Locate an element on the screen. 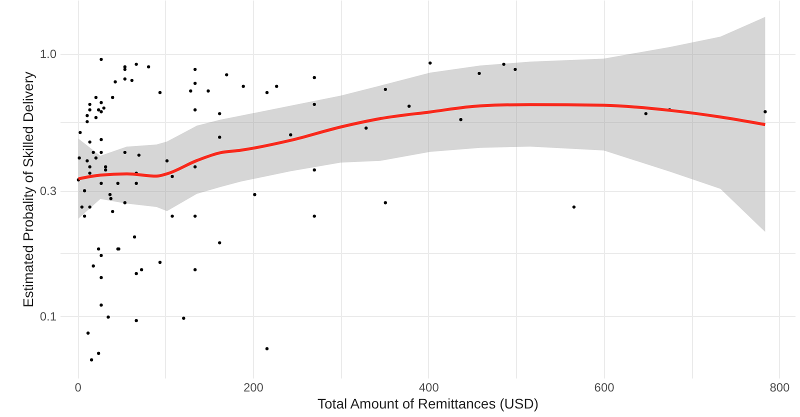  y-tick-label: 0.1 is located at coordinates (48, 316).